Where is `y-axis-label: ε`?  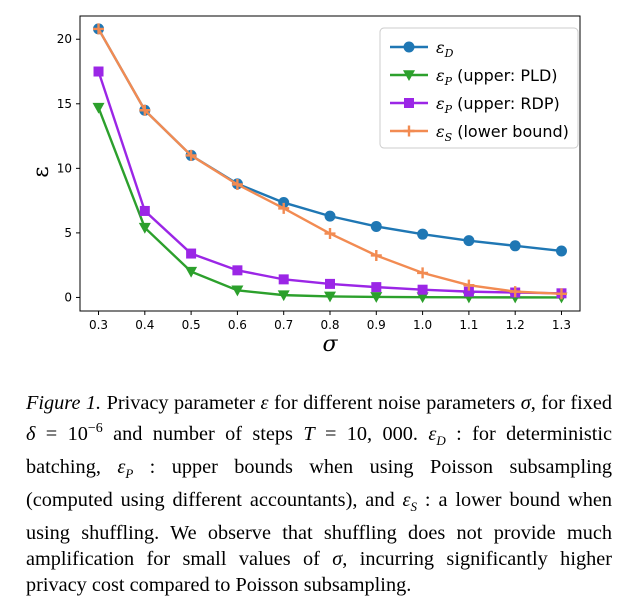 y-axis-label: ε is located at coordinates (41, 171).